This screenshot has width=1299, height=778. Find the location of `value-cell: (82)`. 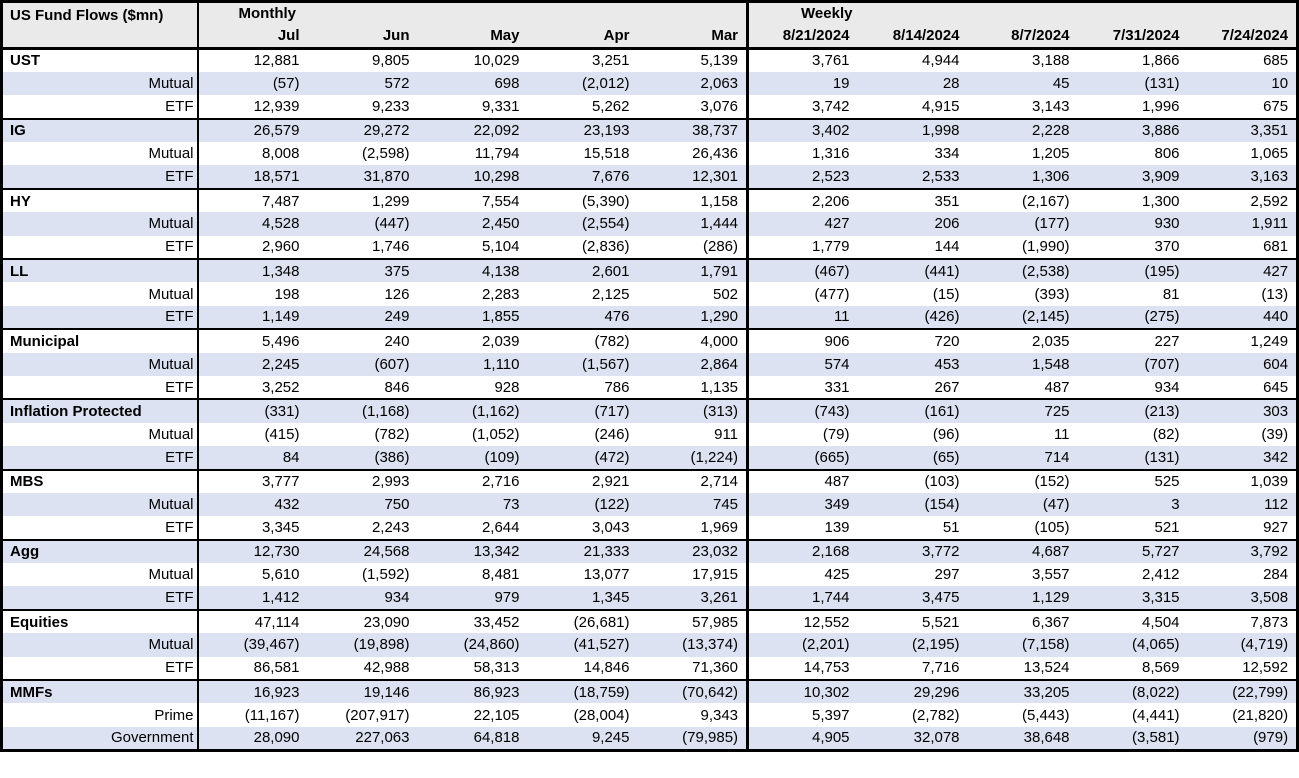

value-cell: (82) is located at coordinates (1132, 434).